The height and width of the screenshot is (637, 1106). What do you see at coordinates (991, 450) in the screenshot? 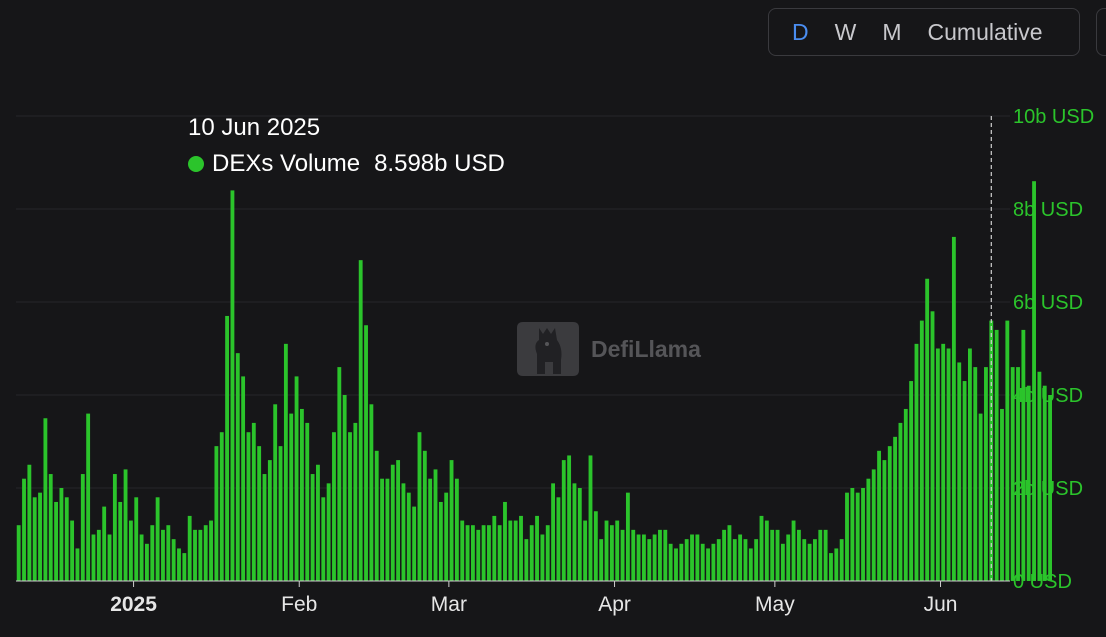
I see `bar-highlighted` at bounding box center [991, 450].